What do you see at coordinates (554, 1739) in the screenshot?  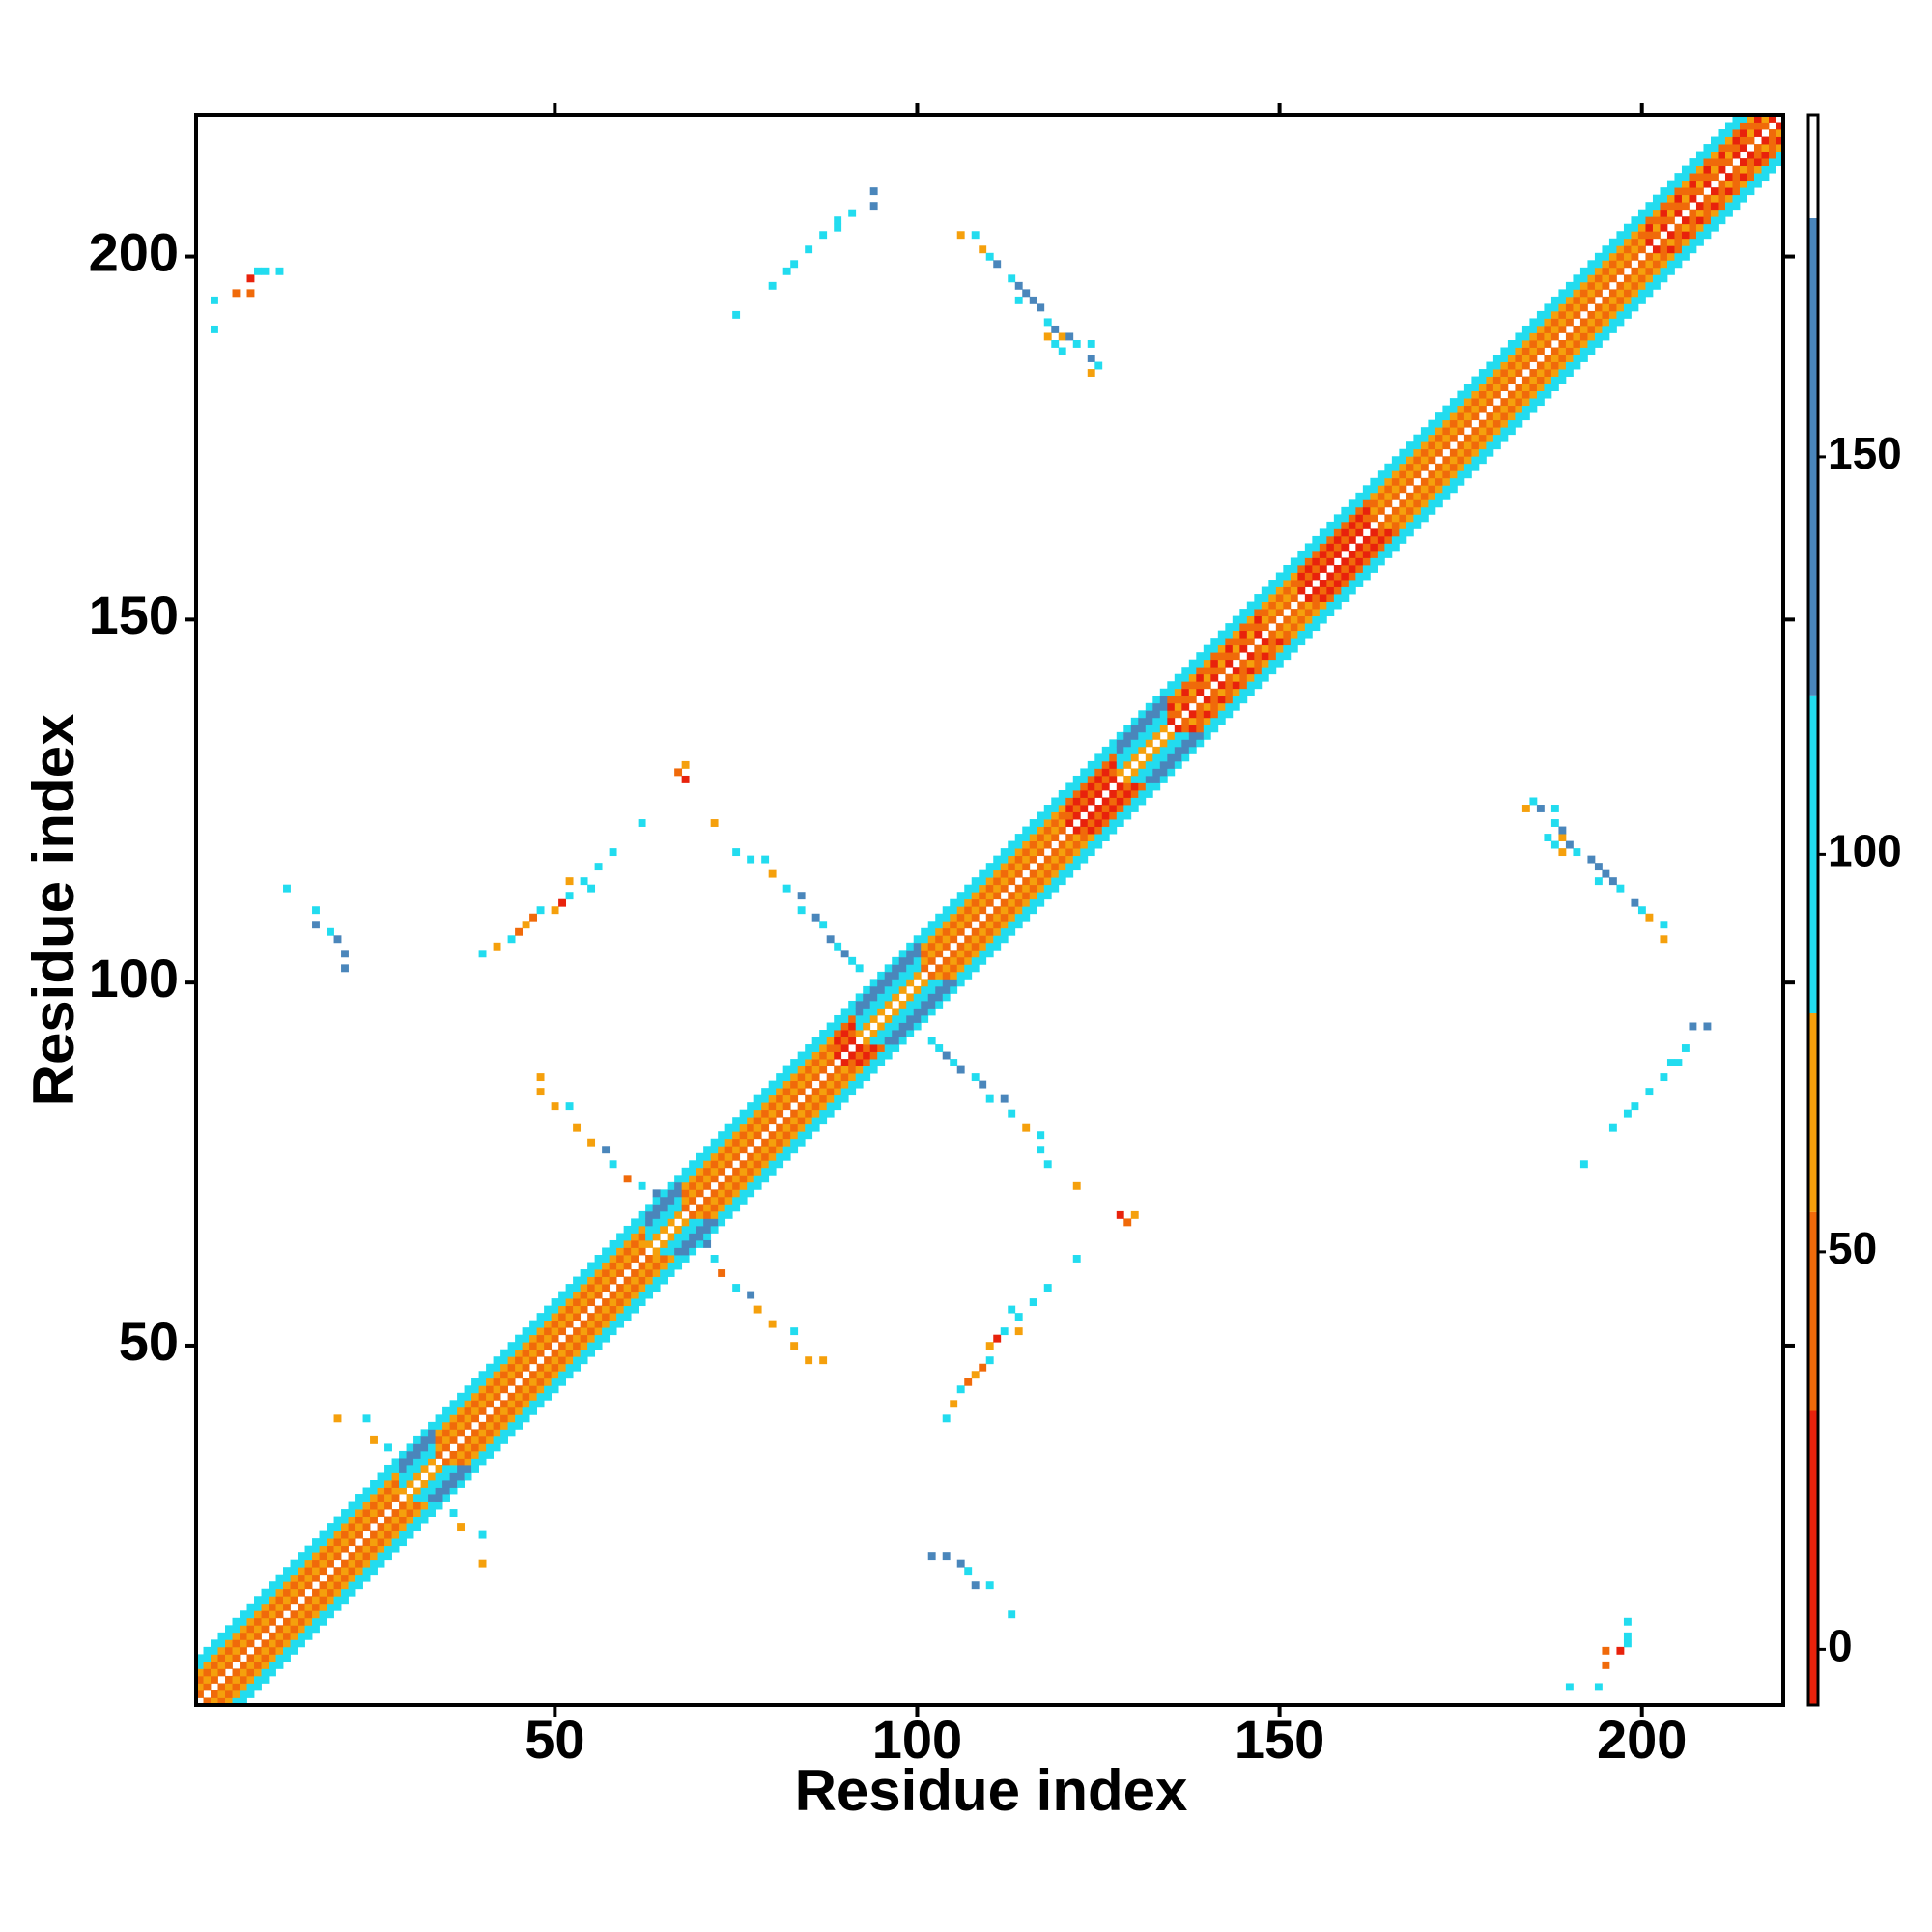 I see `x-tick-label: 50` at bounding box center [554, 1739].